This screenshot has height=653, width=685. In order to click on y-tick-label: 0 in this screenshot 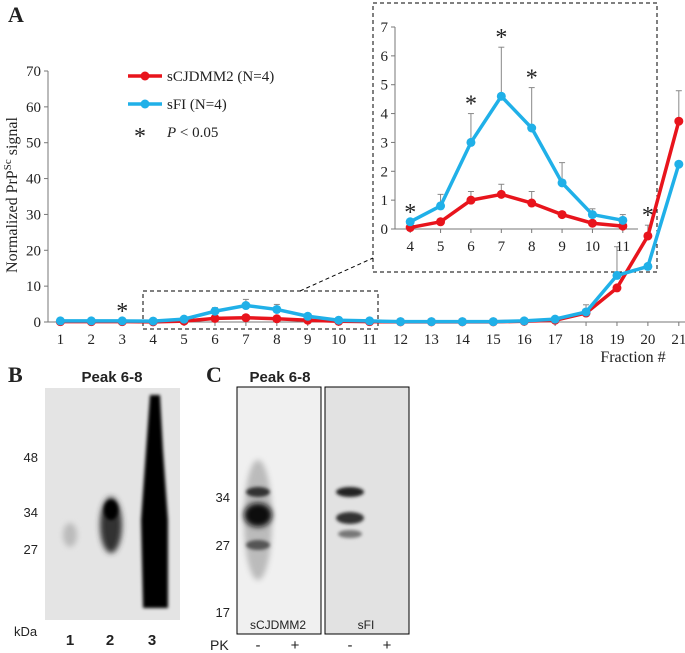, I will do `click(385, 230)`.